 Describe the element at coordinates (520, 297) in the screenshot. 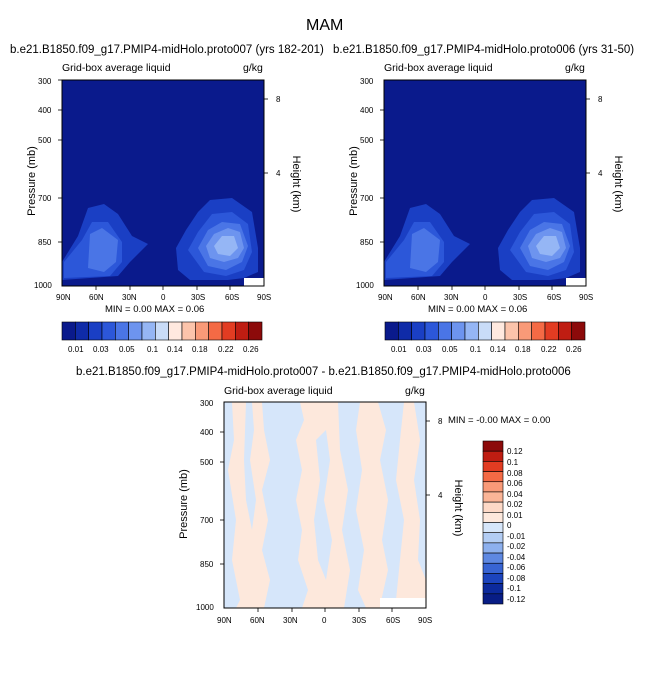

I see `panel2-xtick: 30S` at that location.